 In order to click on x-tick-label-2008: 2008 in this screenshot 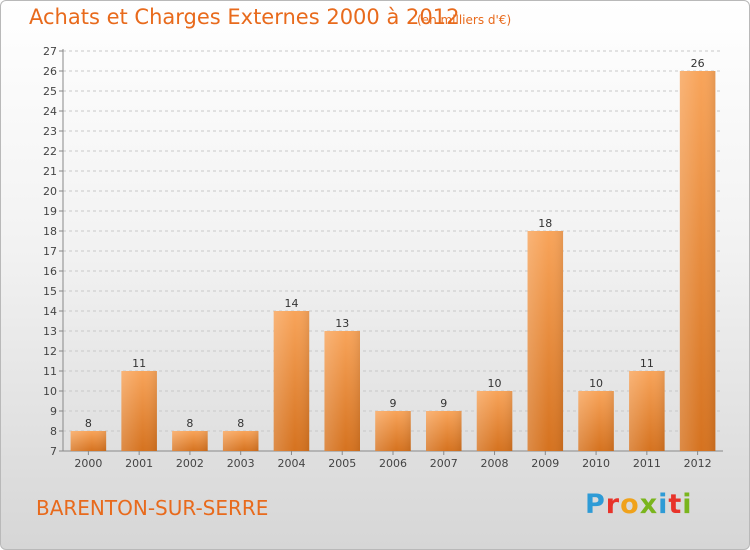, I will do `click(495, 463)`.